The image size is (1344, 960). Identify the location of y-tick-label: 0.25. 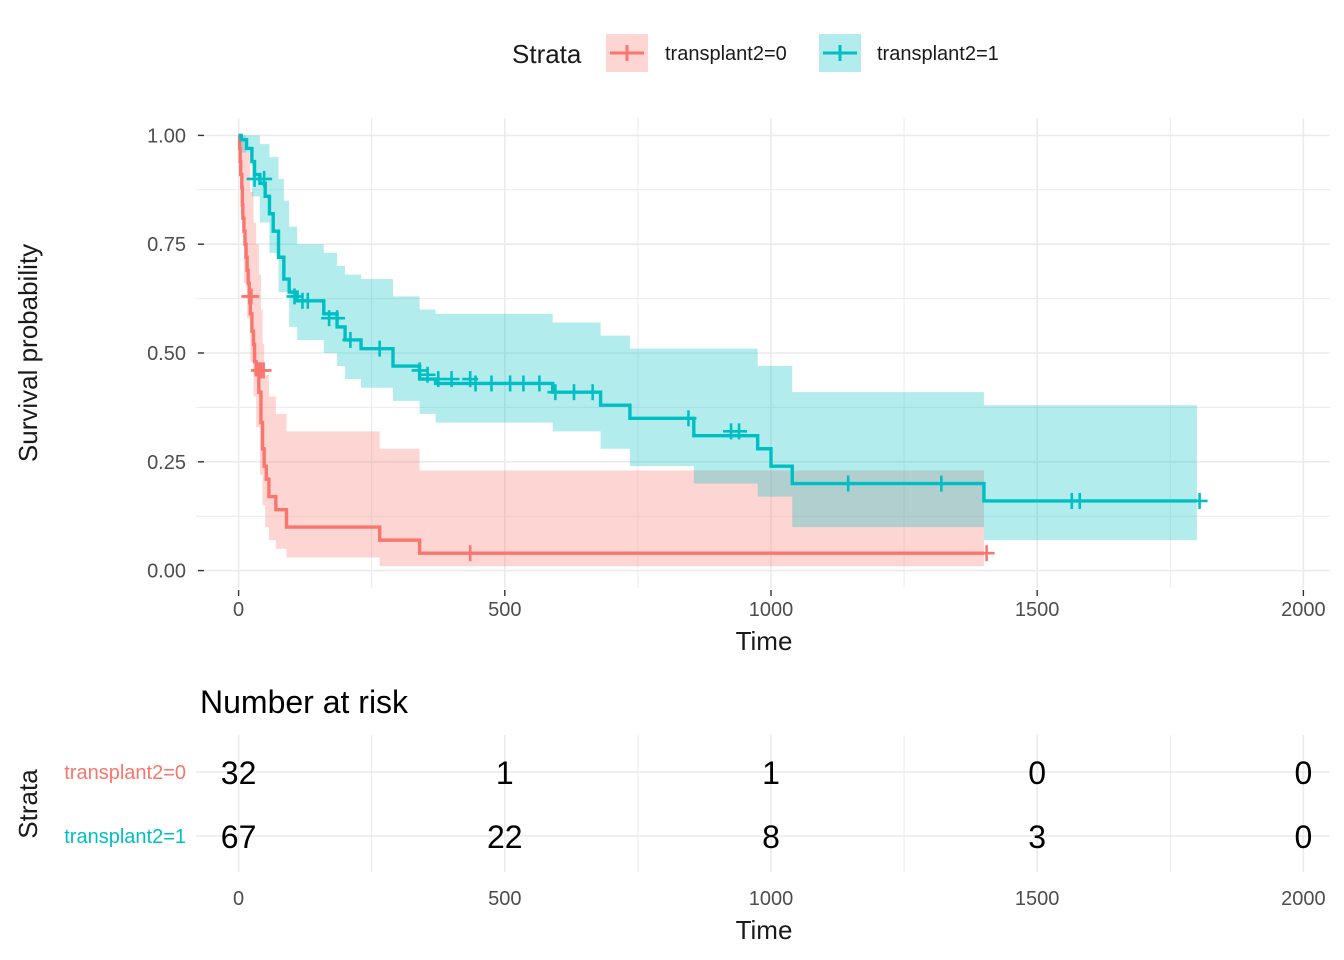
(166, 463).